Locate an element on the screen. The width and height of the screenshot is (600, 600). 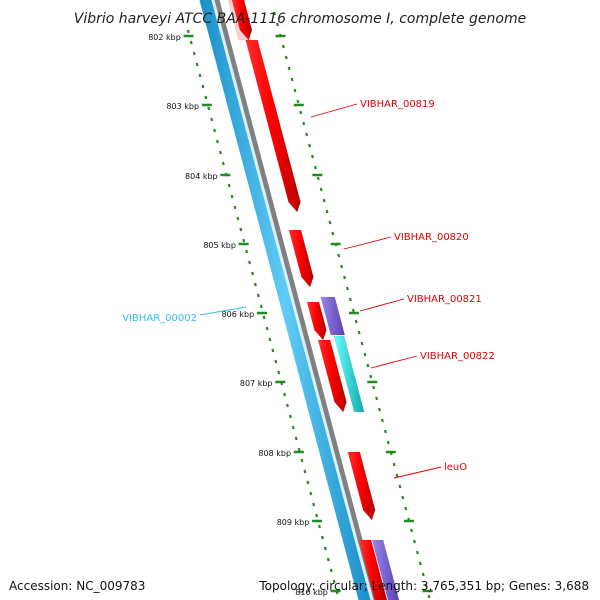
rna-feature is located at coordinates (385, 569).